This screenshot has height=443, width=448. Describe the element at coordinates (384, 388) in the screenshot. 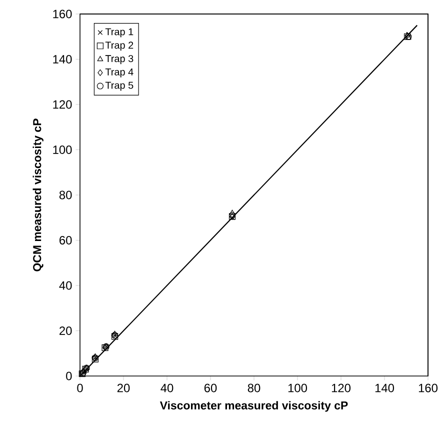

I see `x-tick-label: 140` at that location.